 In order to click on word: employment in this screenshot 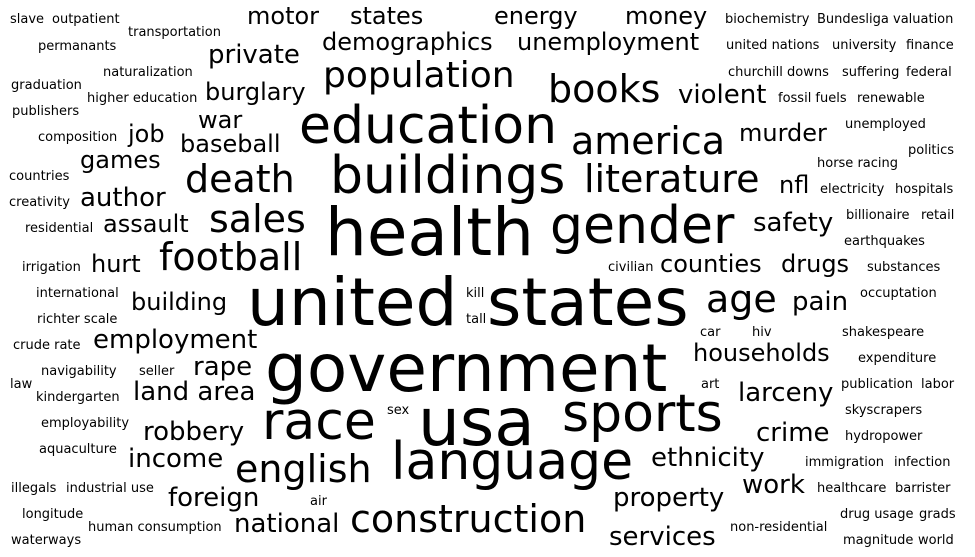, I will do `click(175, 340)`.